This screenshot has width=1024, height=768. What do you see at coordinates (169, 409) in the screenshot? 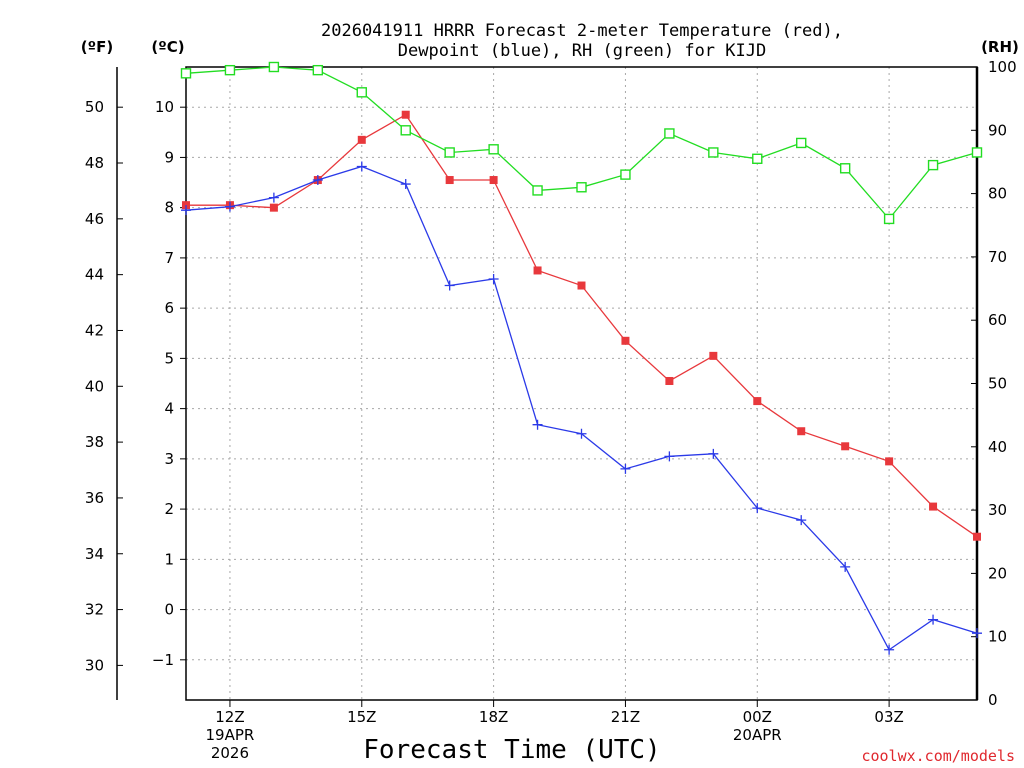
I see `celsius-tick-label: 4` at bounding box center [169, 409].